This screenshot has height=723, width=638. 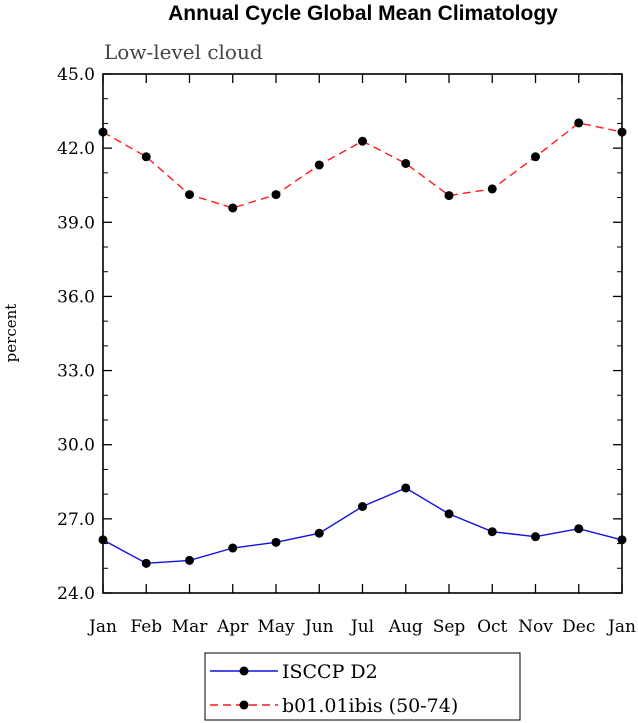 I want to click on x-tick-label: Feb, so click(x=146, y=627).